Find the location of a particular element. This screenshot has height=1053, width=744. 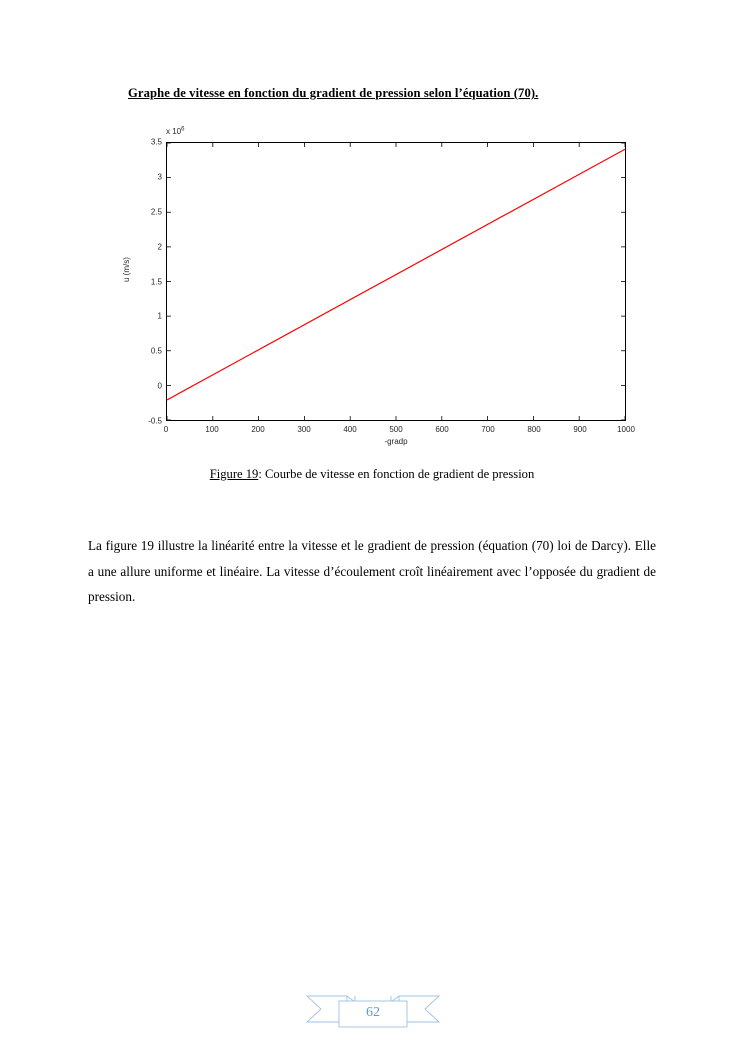

y-tick-label: 1.5 is located at coordinates (156, 281).